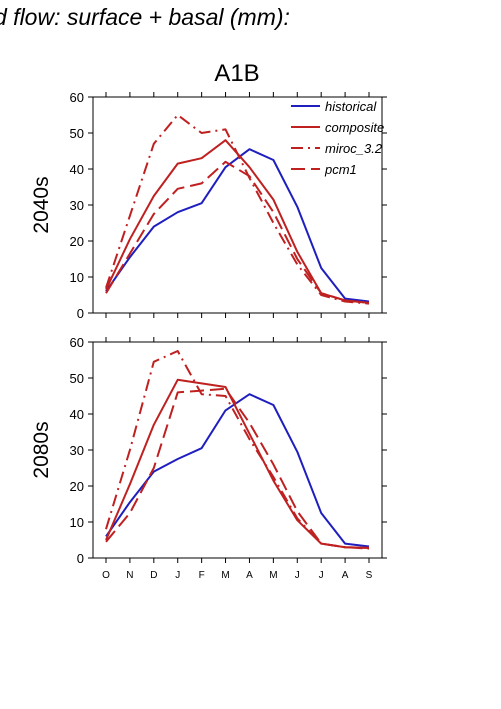  I want to click on x-tick-label: O, so click(106, 575).